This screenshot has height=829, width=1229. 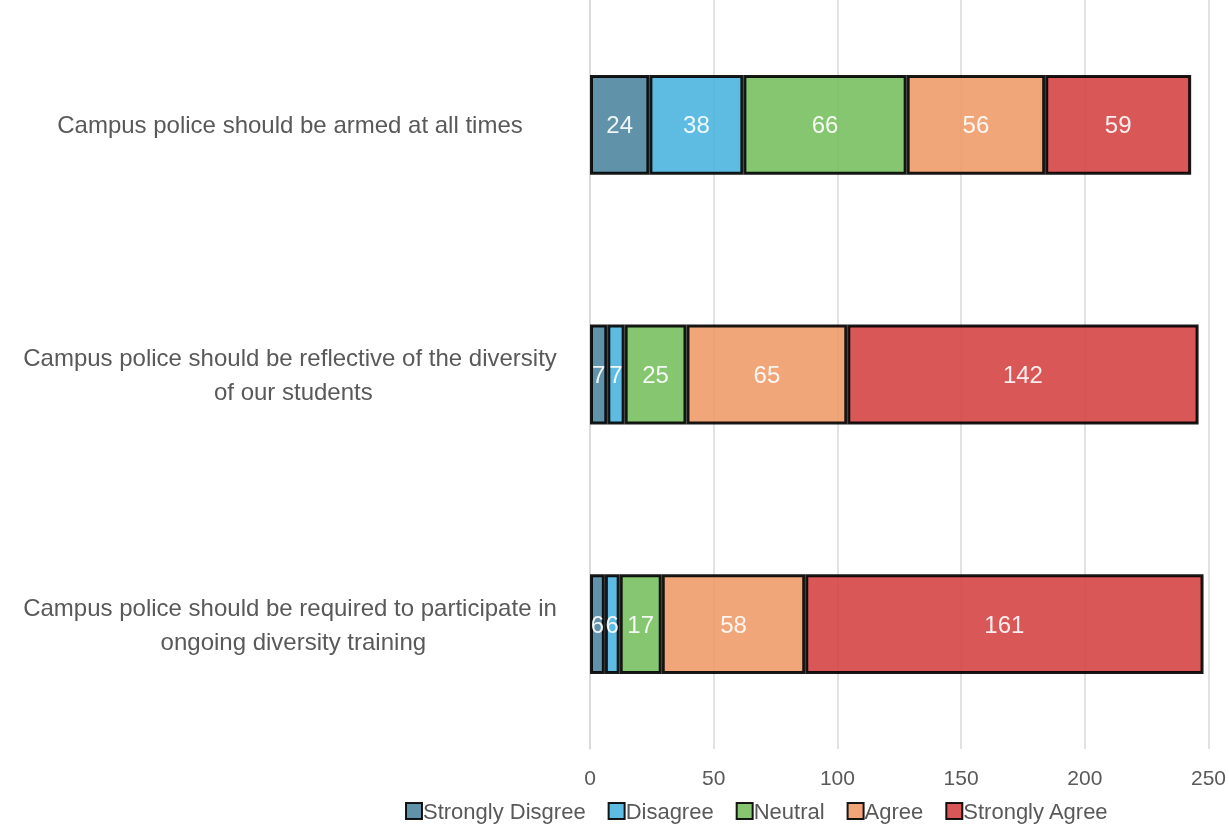 I want to click on legend-label: Disagree, so click(x=669, y=811).